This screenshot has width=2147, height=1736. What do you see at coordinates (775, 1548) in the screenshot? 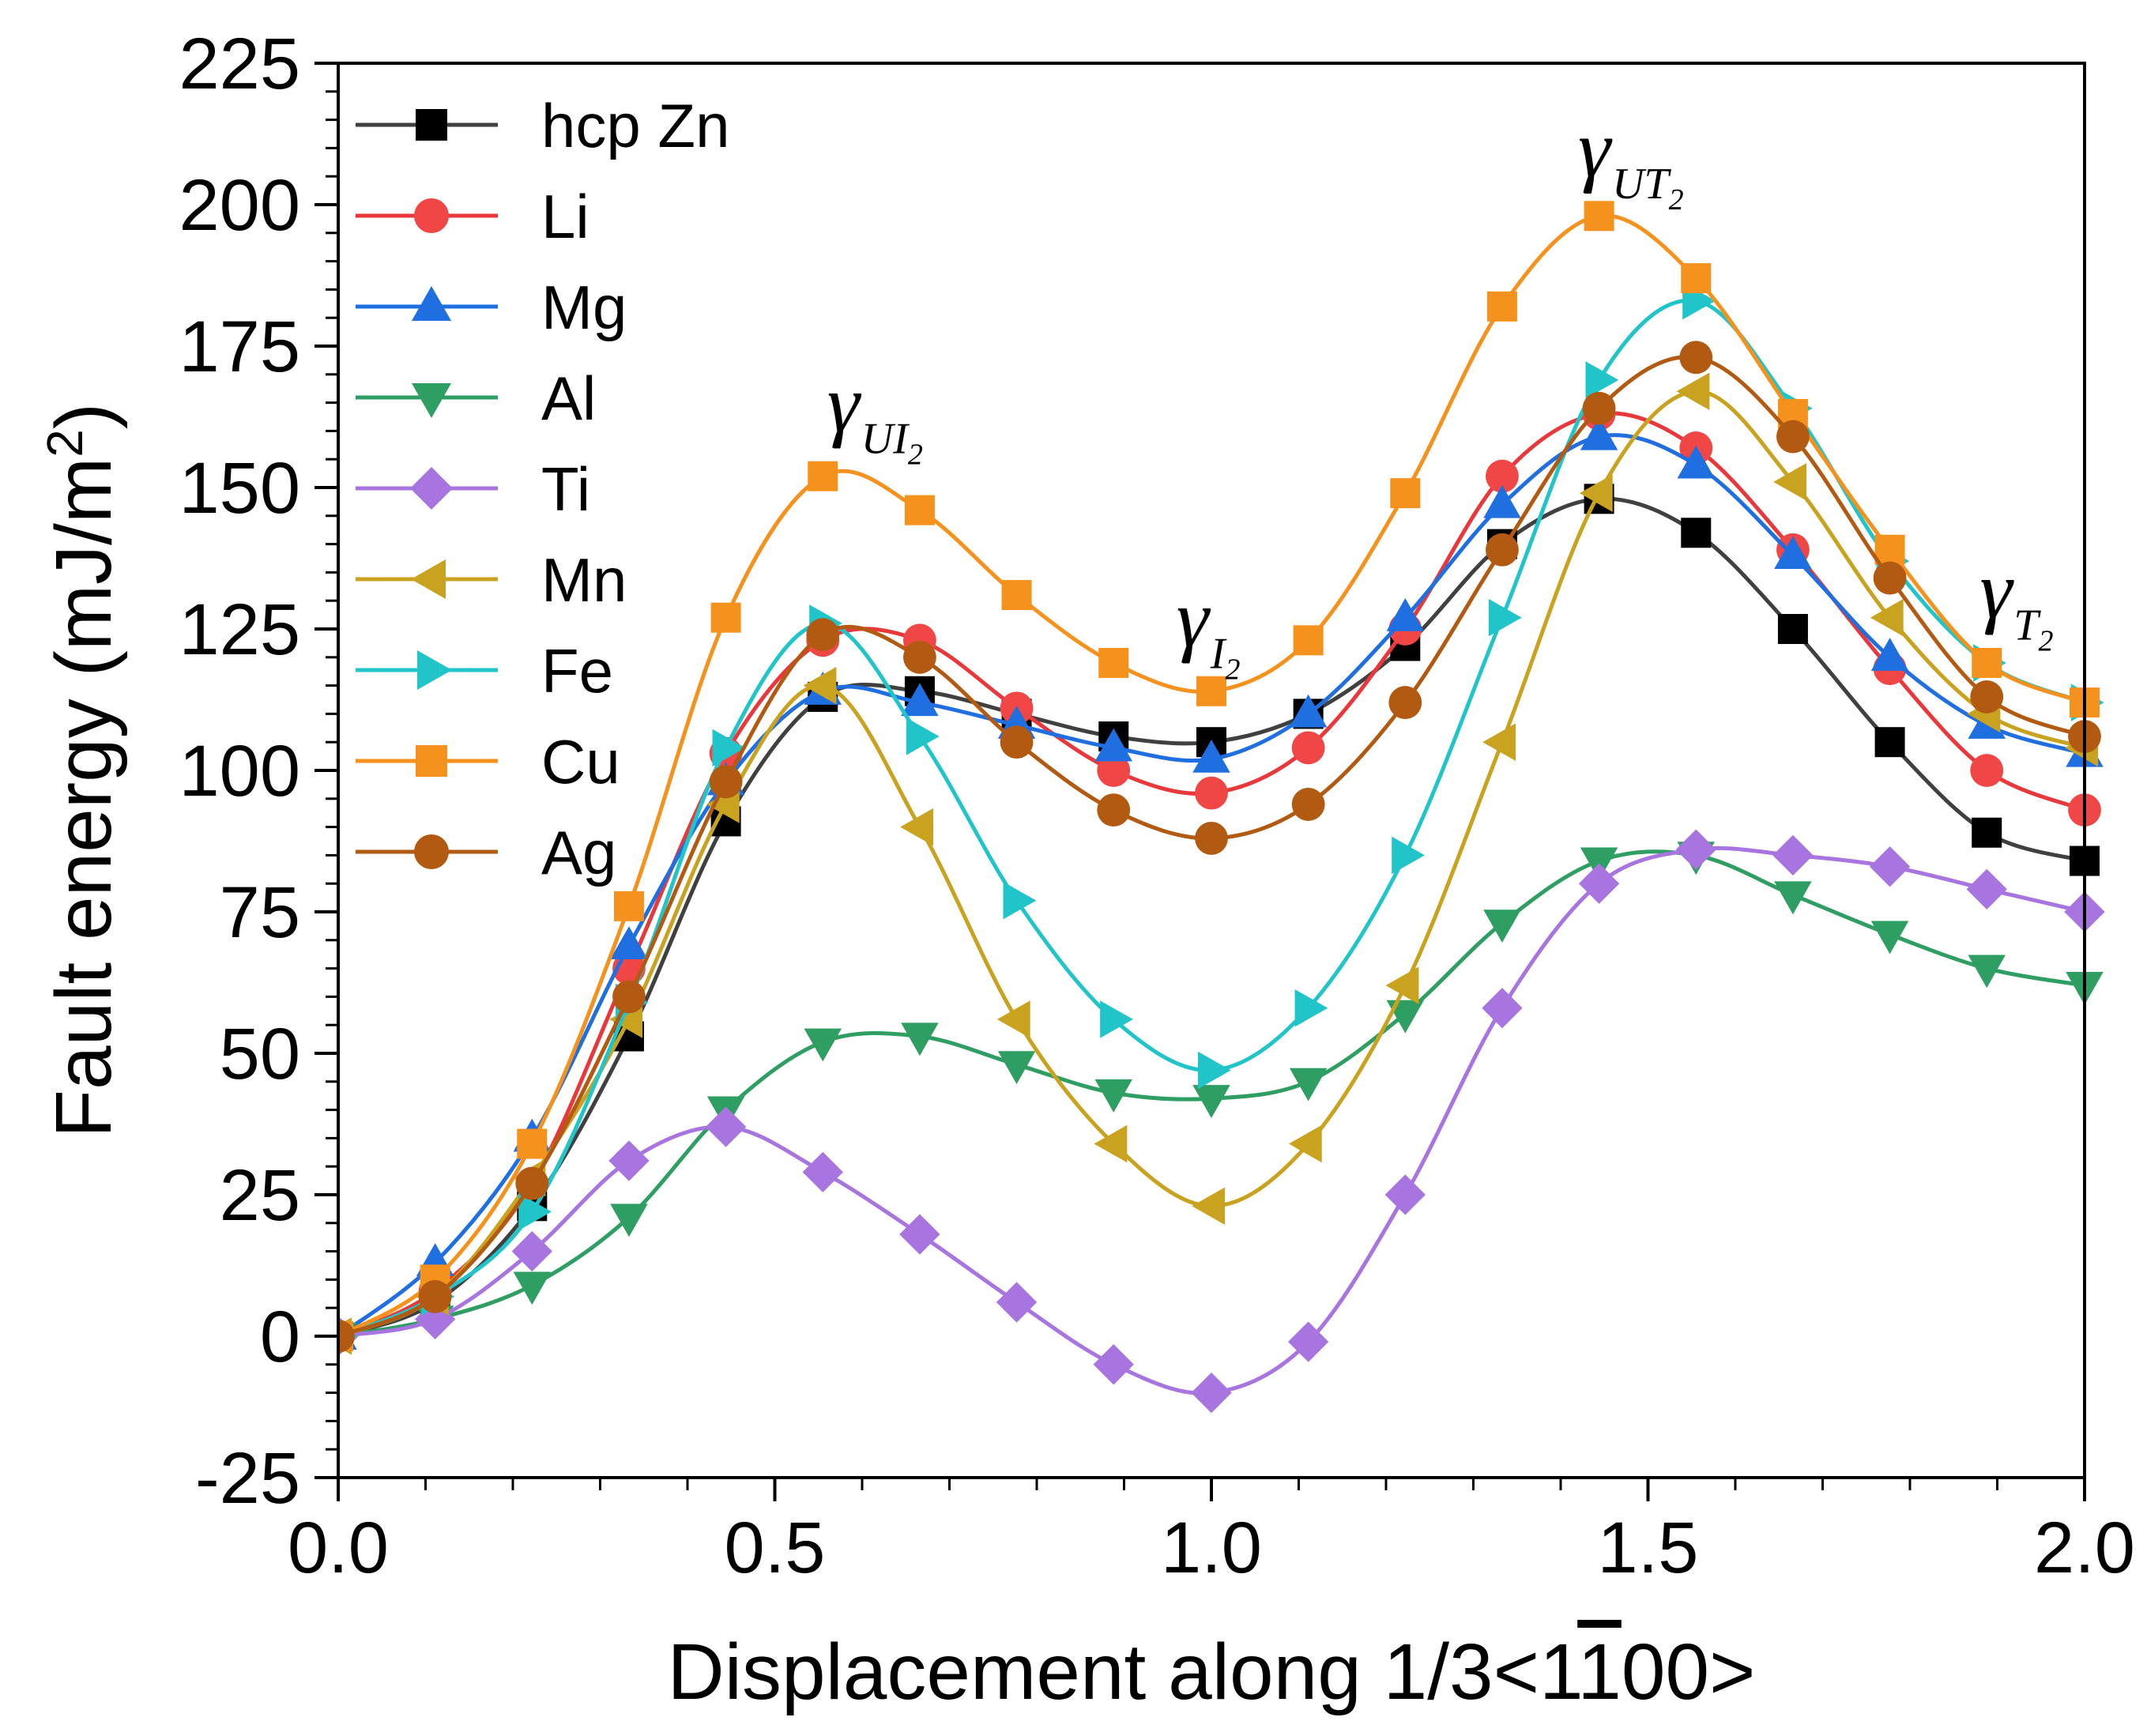
I see `x-tick-label: 0.5` at bounding box center [775, 1548].